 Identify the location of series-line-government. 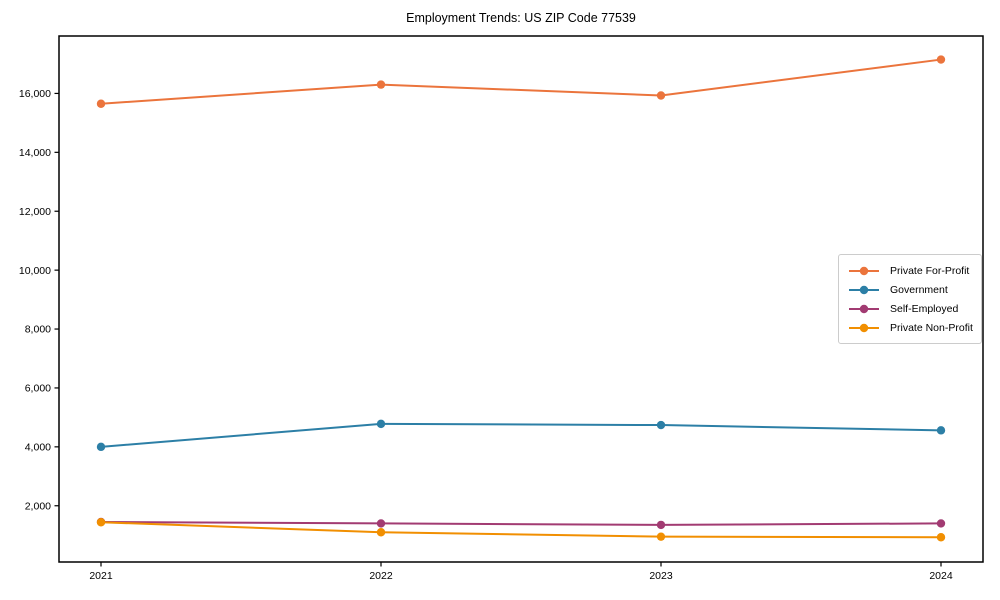
(521, 435).